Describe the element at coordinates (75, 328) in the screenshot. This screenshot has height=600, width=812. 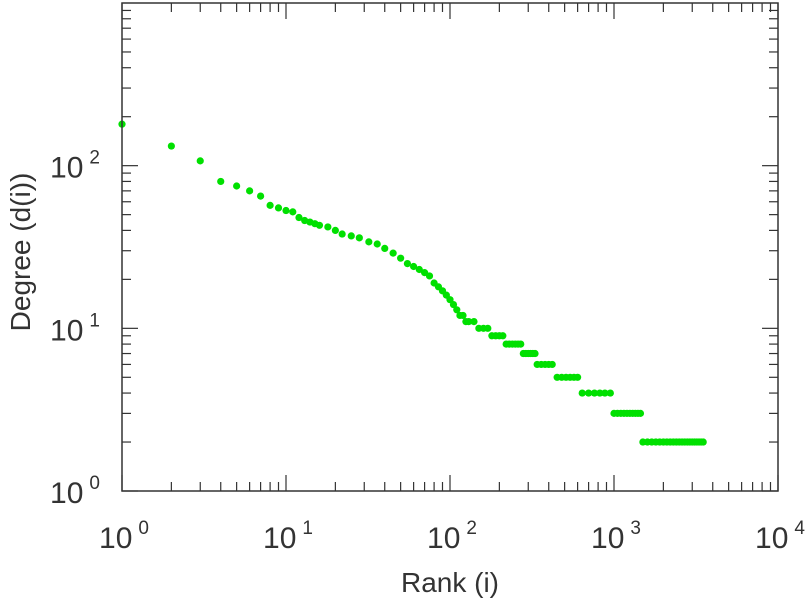
I see `y-tick-label: 10 1` at that location.